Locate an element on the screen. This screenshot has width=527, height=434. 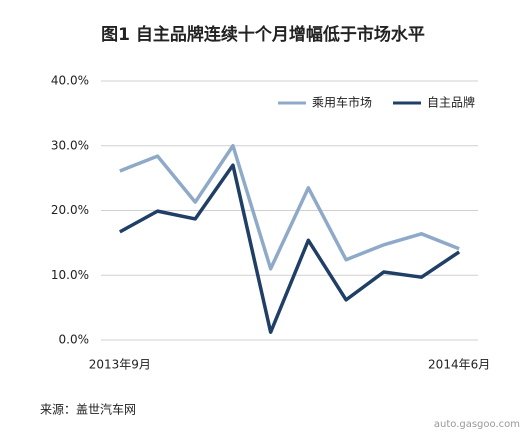
x-tick-label: 2013年9月 is located at coordinates (120, 365).